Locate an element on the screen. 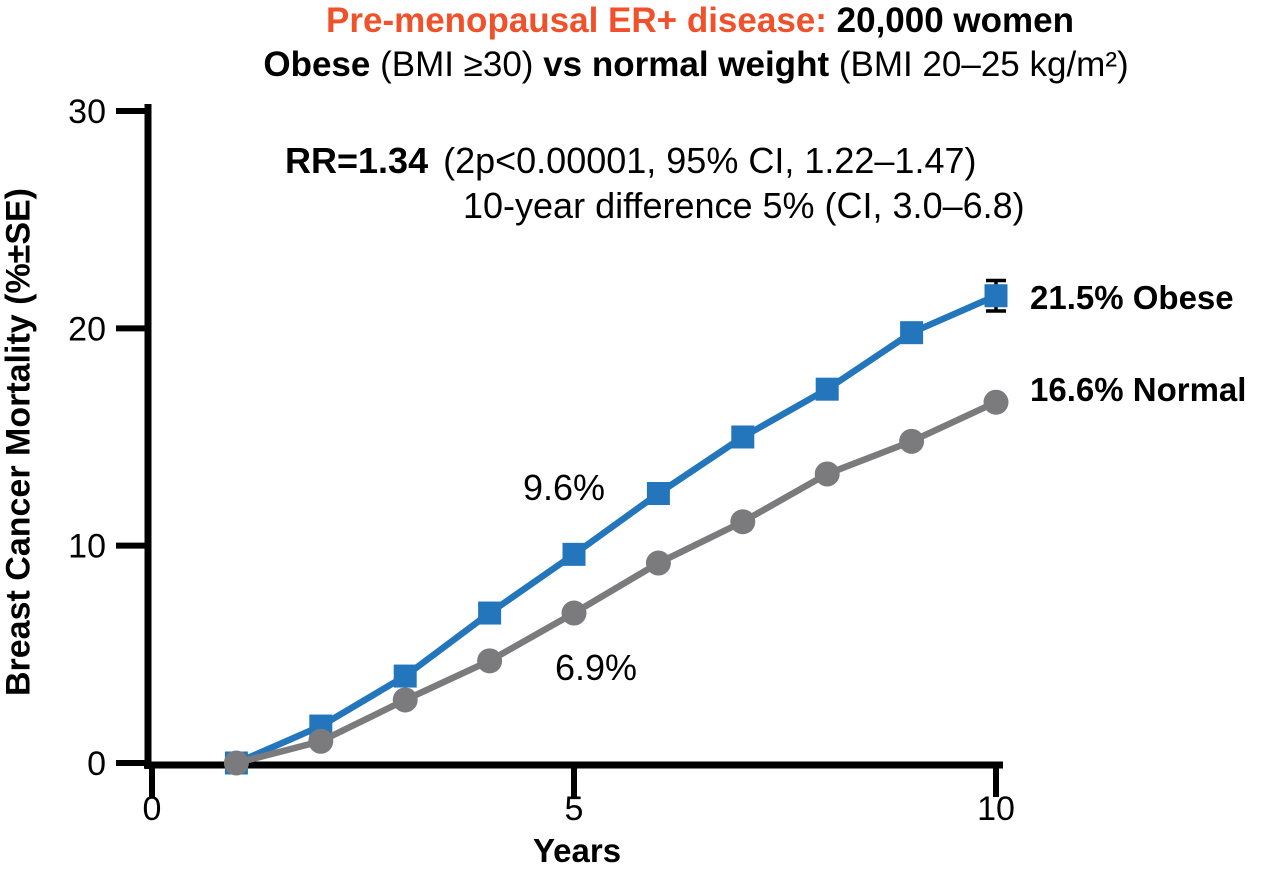  chart-title-line1: Pre-menopausal ER+ disease: 20,000 women is located at coordinates (700, 21).